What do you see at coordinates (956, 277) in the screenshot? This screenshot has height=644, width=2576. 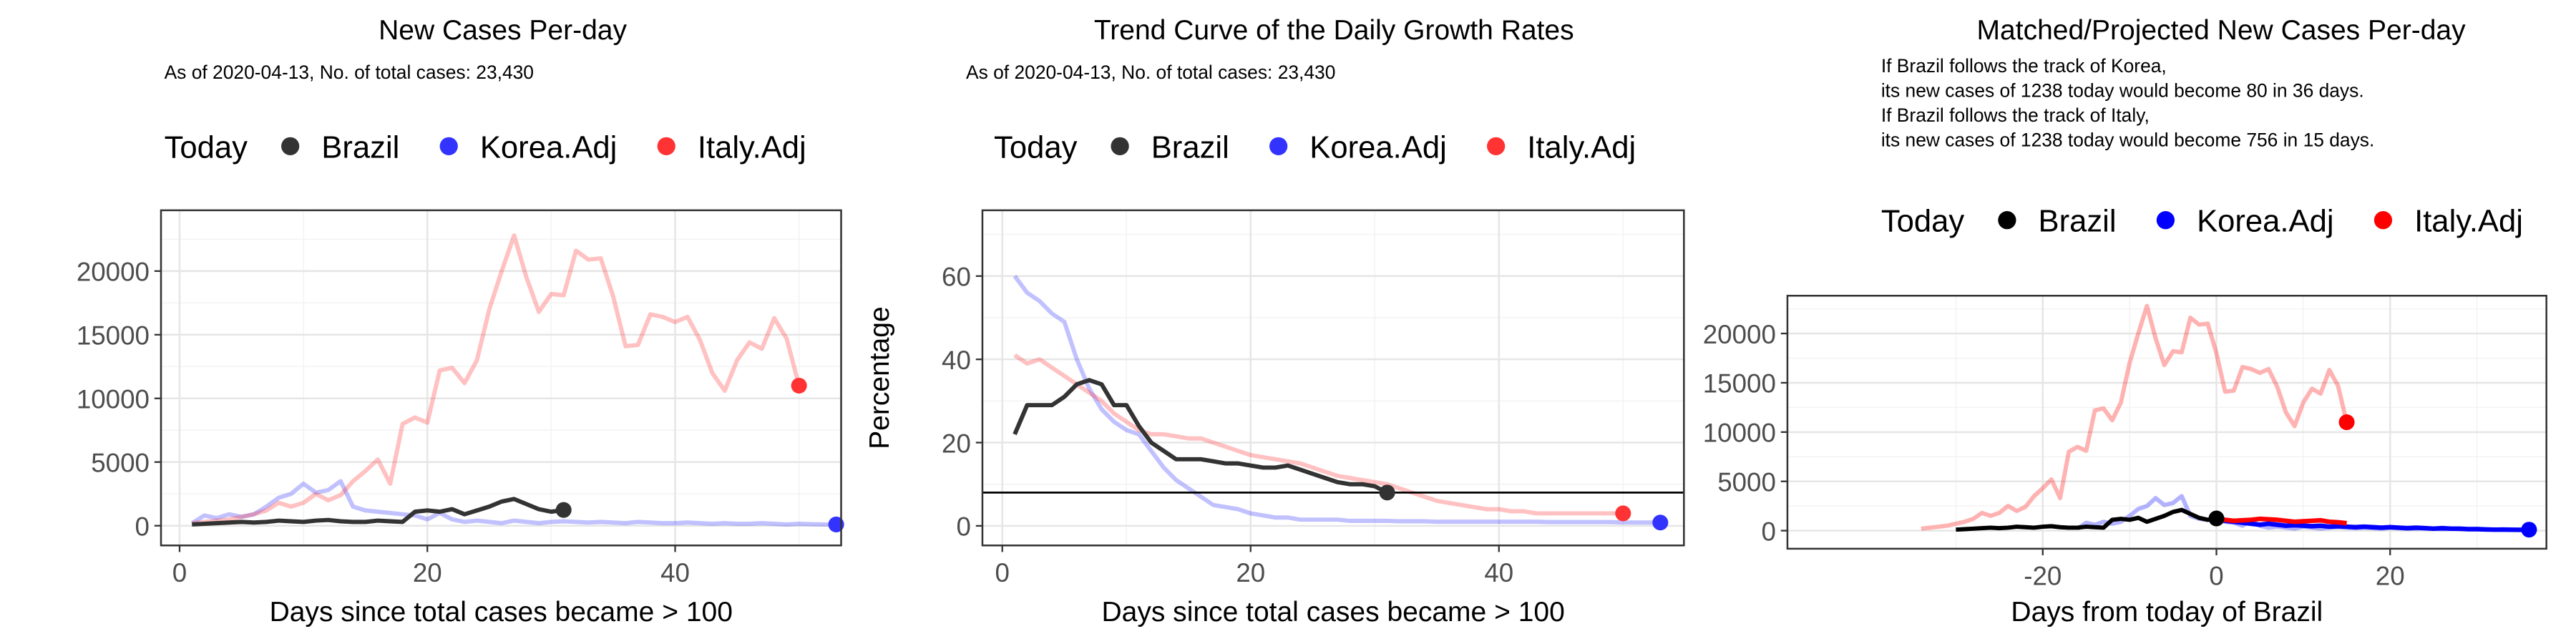 I see `y-tick-label: 60` at bounding box center [956, 277].